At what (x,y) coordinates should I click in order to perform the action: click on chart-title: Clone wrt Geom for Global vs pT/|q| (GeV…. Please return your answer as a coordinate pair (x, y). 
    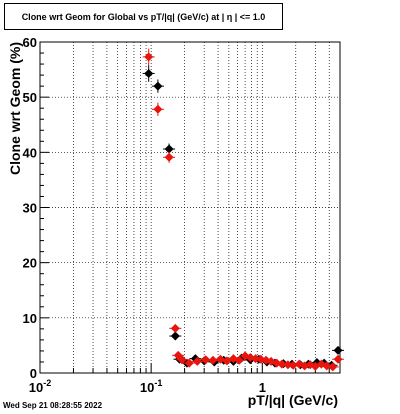
    Looking at the image, I should click on (143, 16).